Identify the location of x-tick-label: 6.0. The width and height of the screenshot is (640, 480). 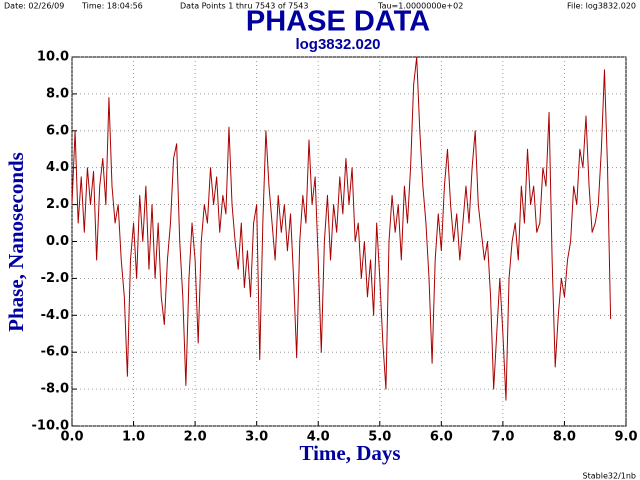
(441, 437).